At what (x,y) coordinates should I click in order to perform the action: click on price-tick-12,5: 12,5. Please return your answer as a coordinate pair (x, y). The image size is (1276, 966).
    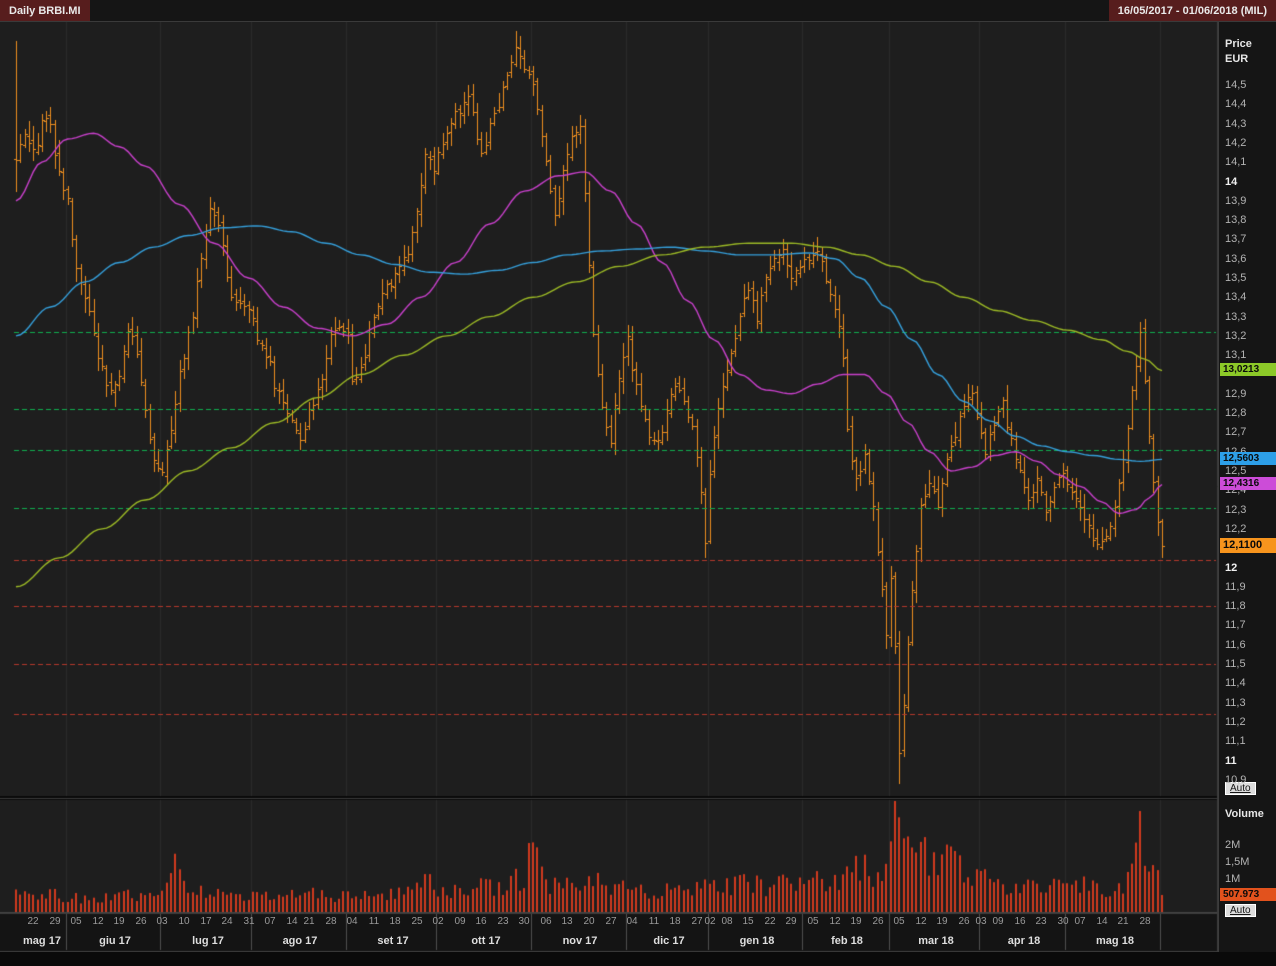
    Looking at the image, I should click on (1236, 471).